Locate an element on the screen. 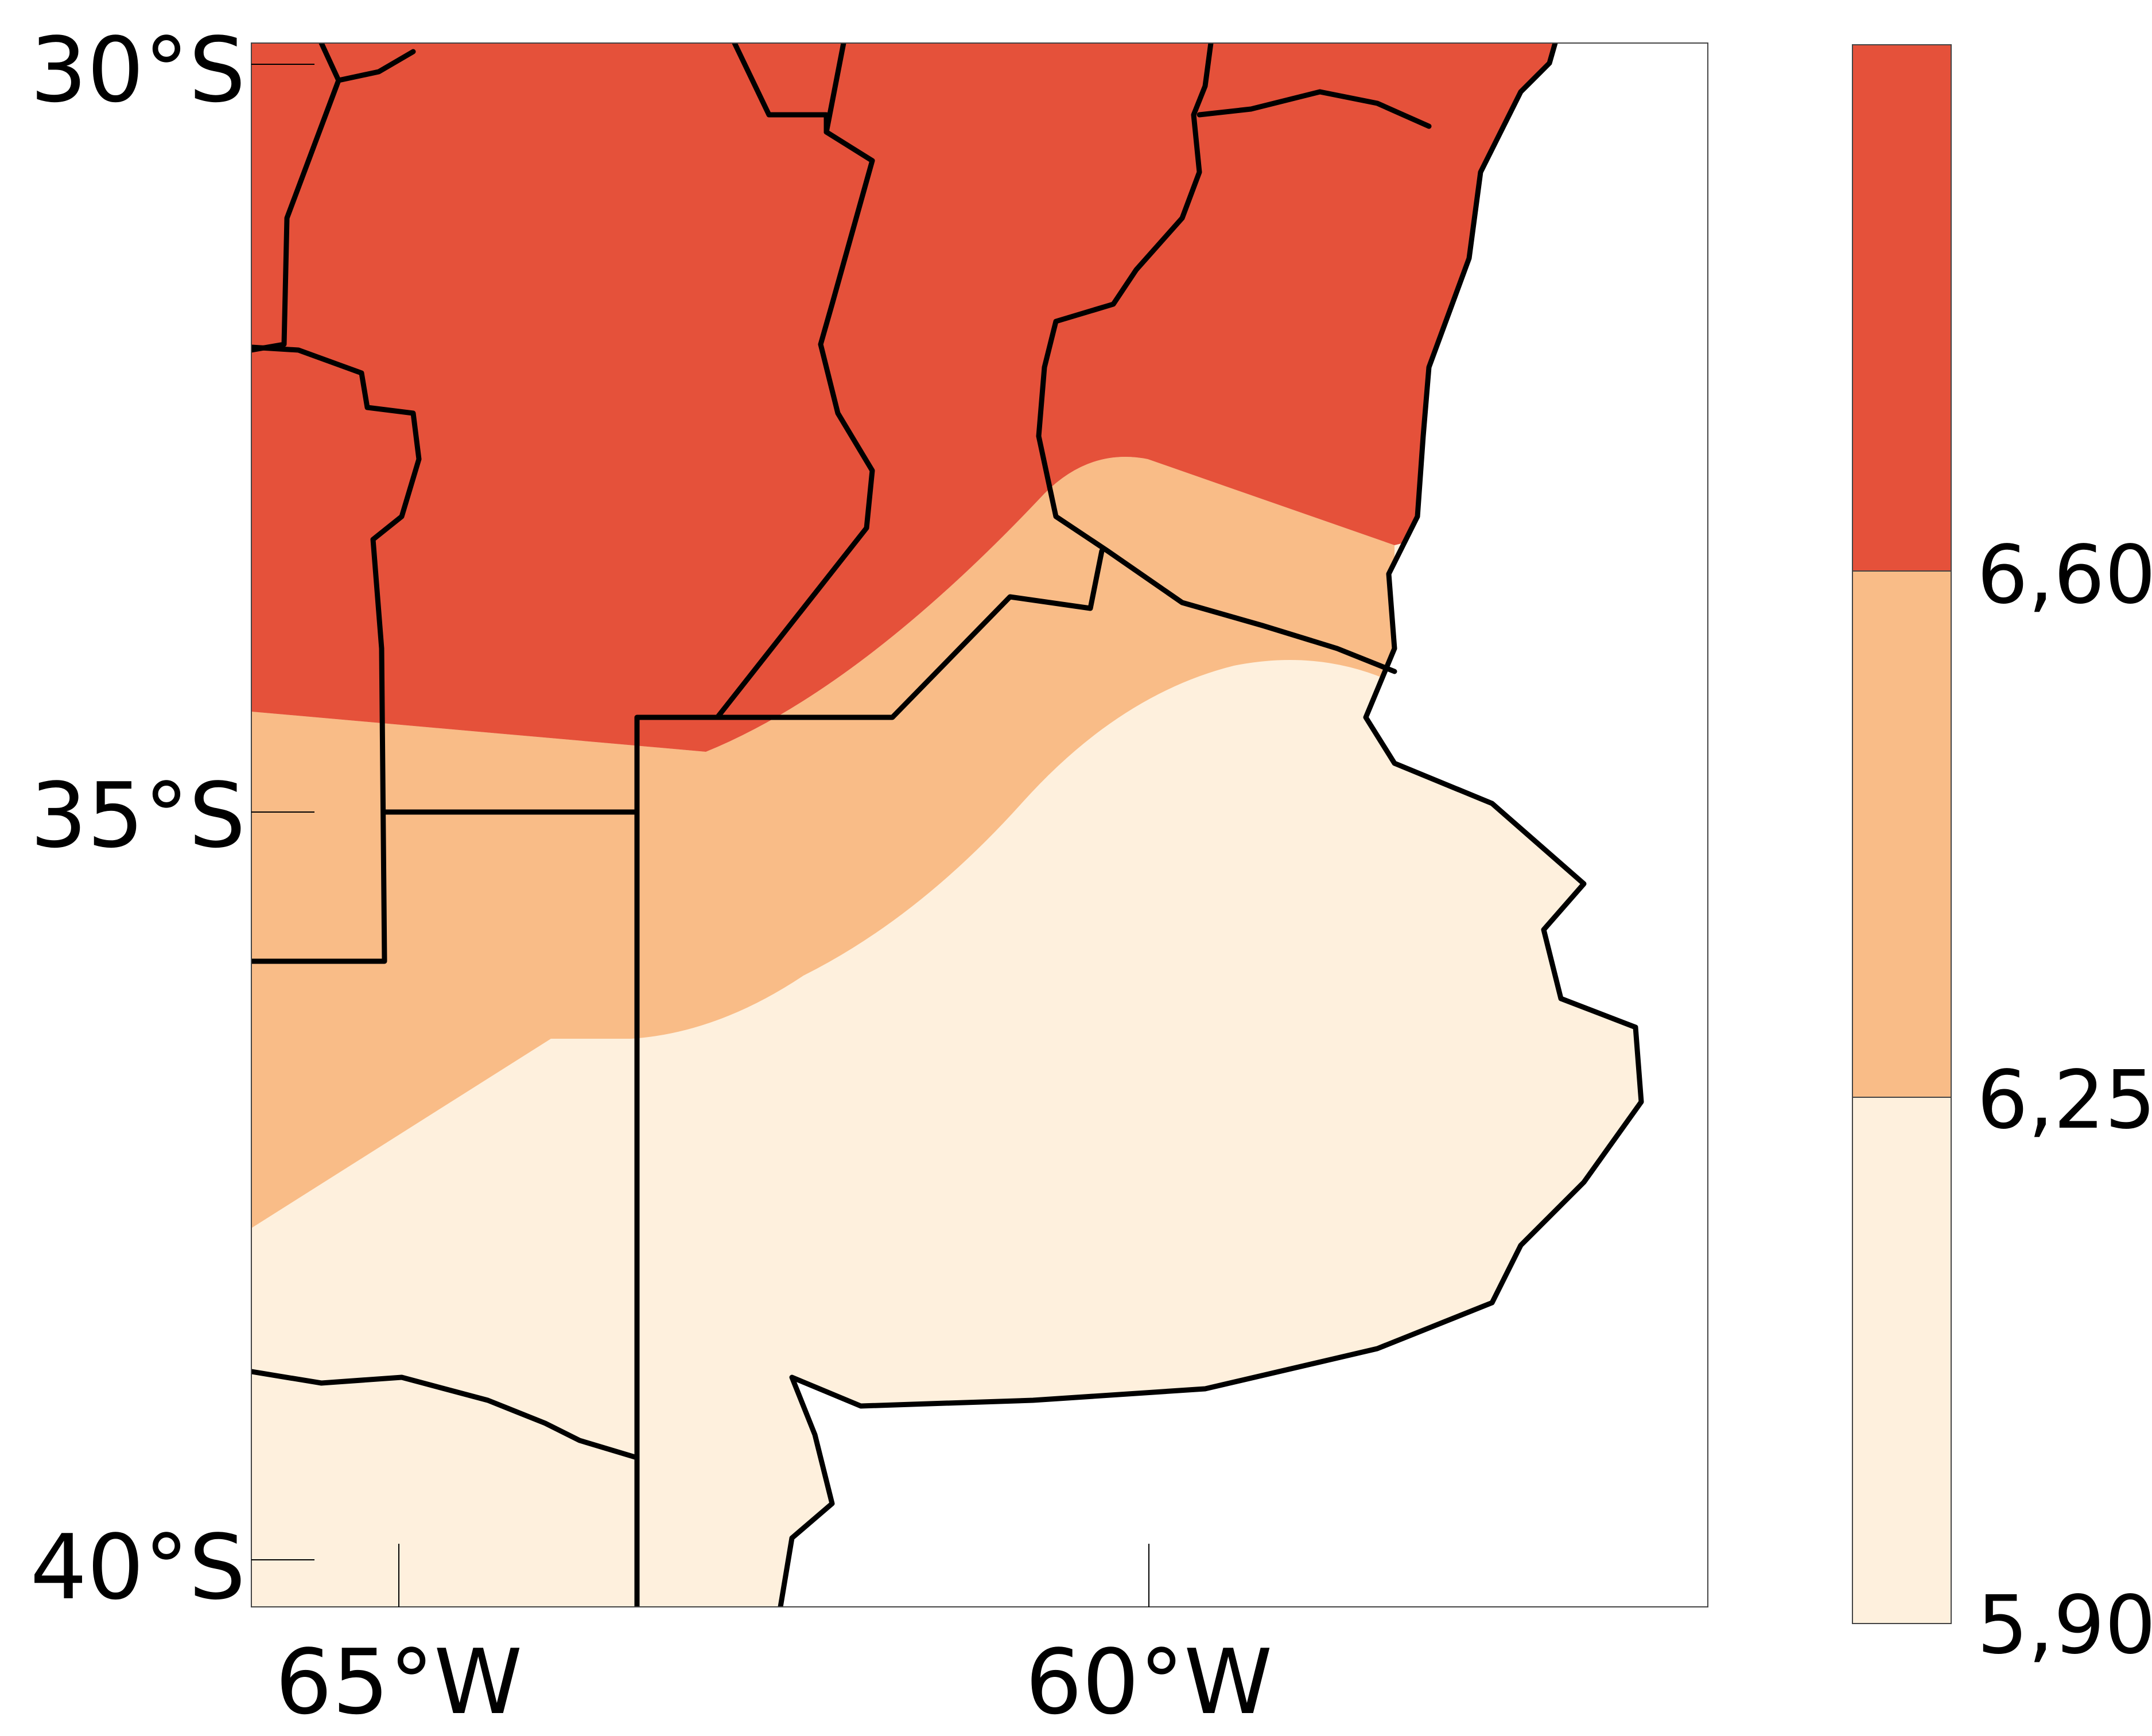 The width and height of the screenshot is (2152, 1736). colorbar: 6,60 6,25 5,90 is located at coordinates (2002, 858).